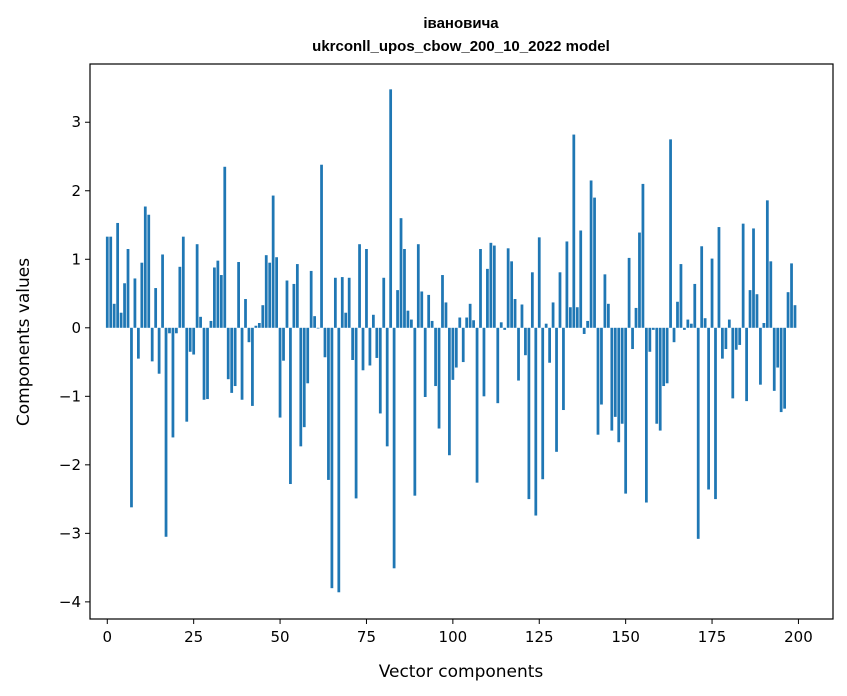  What do you see at coordinates (70, 602) in the screenshot?
I see `y-tick-label: −4` at bounding box center [70, 602].